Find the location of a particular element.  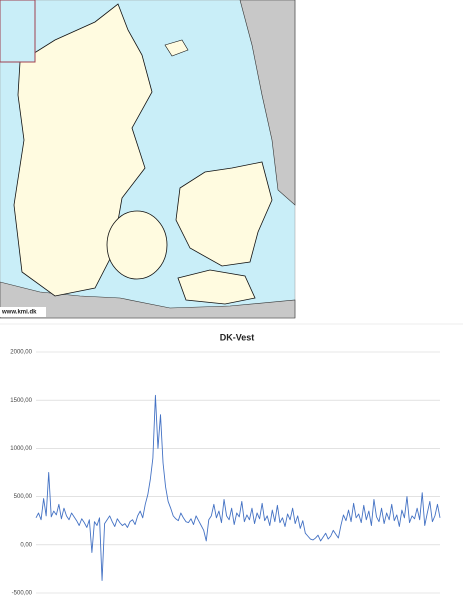

y-tick-label: 0,00 is located at coordinates (26, 545).